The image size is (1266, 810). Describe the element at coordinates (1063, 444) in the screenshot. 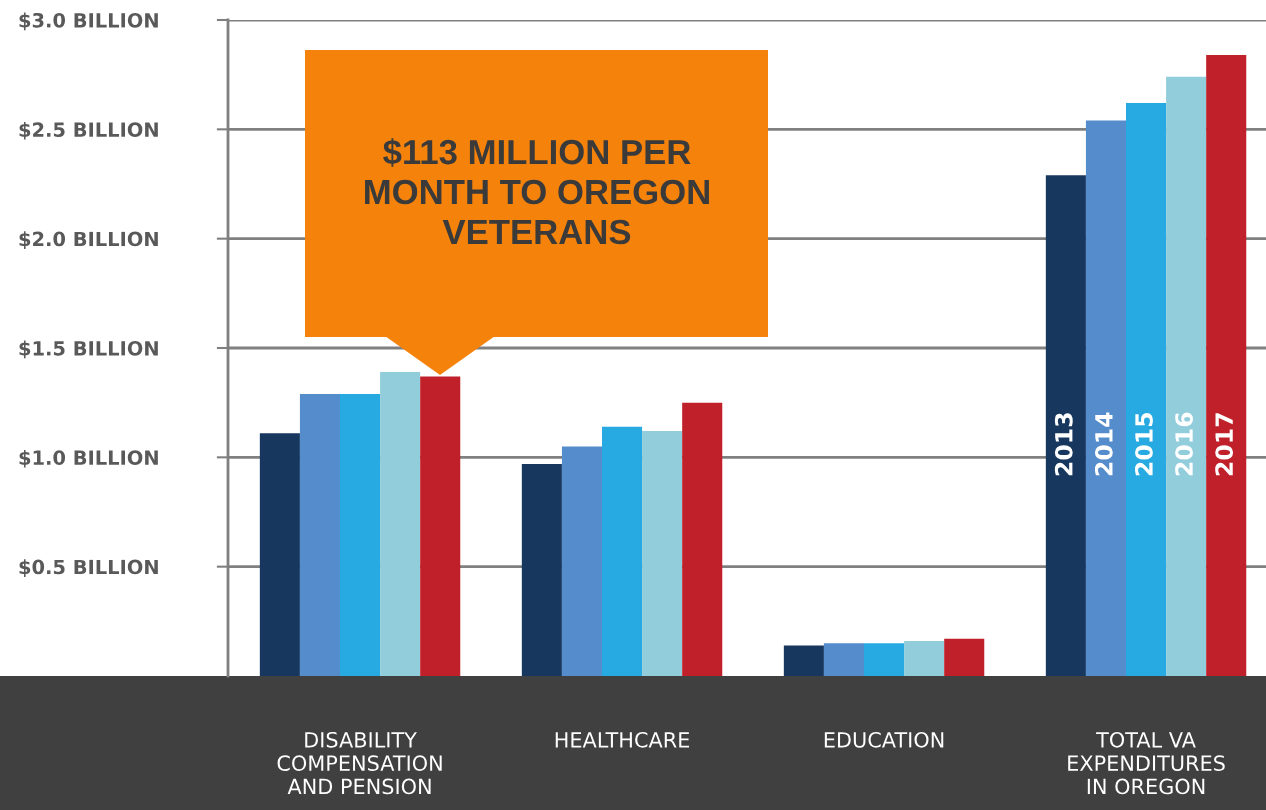

I see `series-label: 2013` at that location.